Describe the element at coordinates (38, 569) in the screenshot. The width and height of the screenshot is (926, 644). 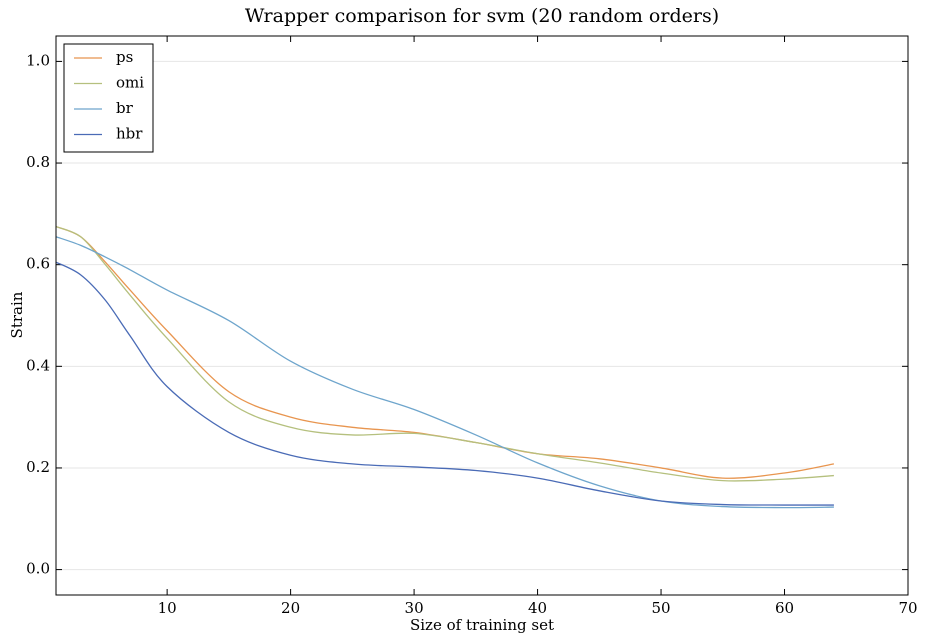
I see `y-tick-label: 0.0` at that location.